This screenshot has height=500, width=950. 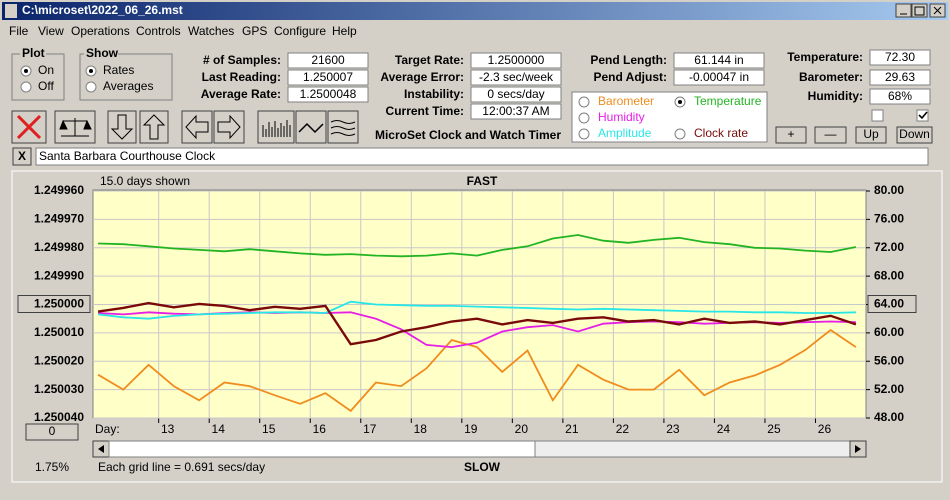 What do you see at coordinates (477, 246) in the screenshot?
I see `series-line` at bounding box center [477, 246].